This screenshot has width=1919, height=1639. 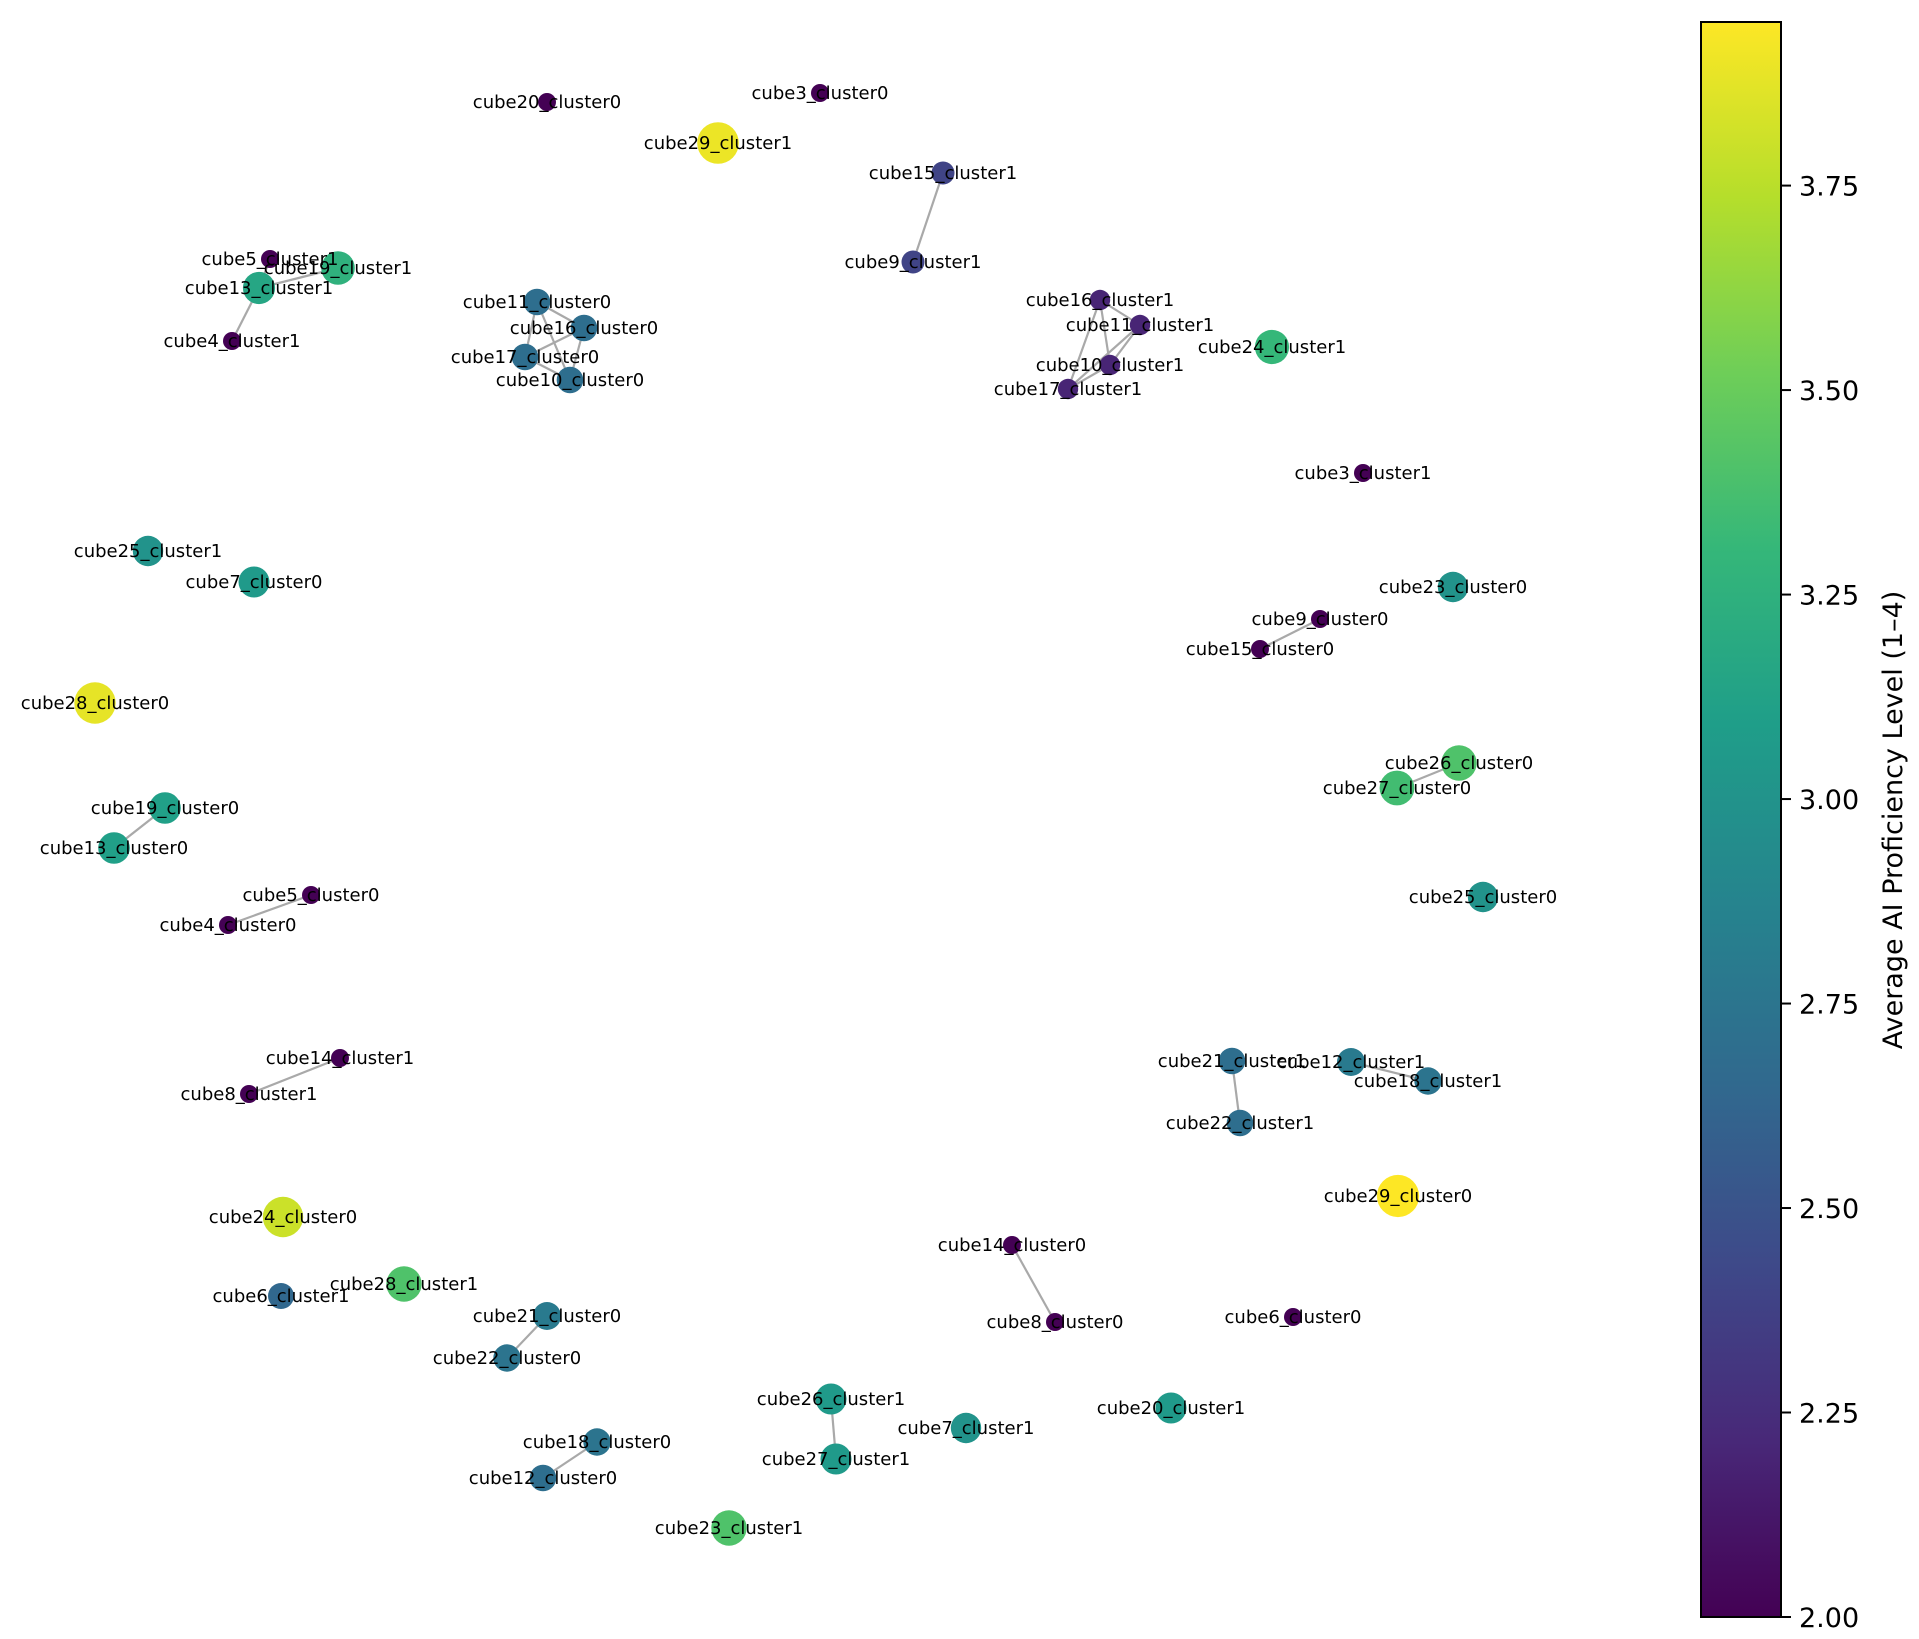 I want to click on node-cube12_cluster1, so click(x=1351, y=1062).